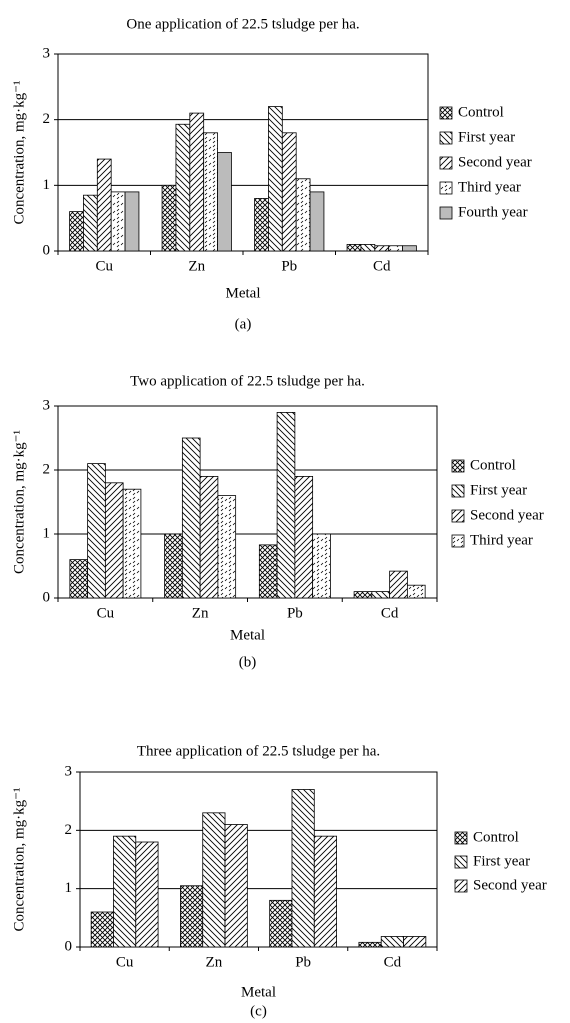  I want to click on legend-label: Fourth year, so click(493, 212).